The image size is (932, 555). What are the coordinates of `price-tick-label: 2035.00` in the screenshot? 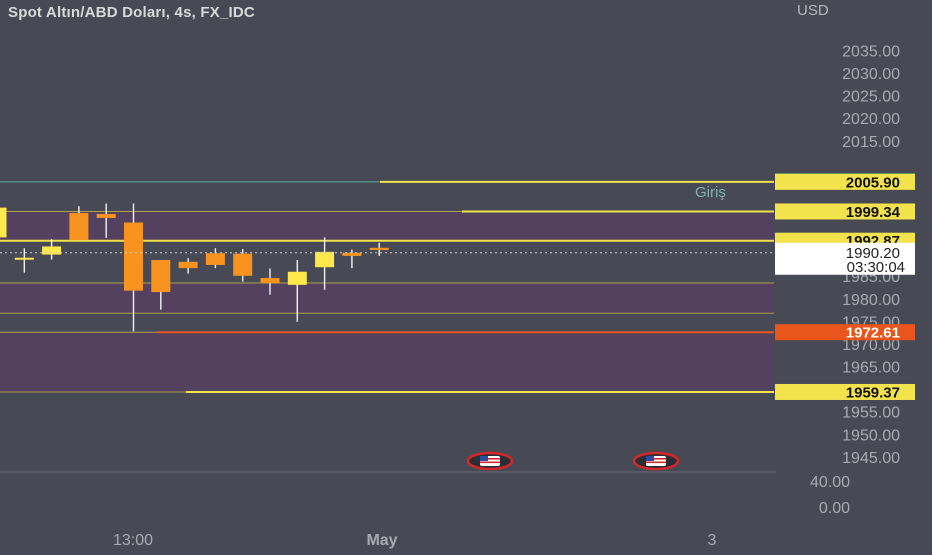 It's located at (871, 51).